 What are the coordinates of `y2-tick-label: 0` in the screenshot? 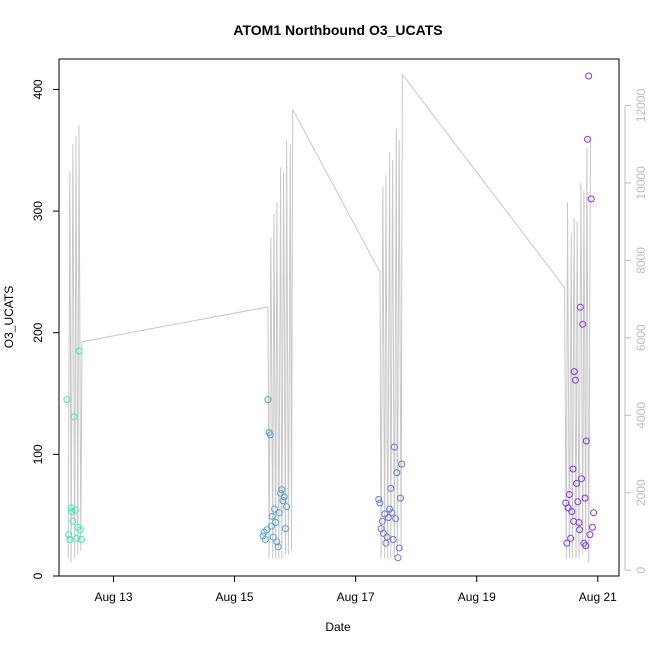 It's located at (641, 570).